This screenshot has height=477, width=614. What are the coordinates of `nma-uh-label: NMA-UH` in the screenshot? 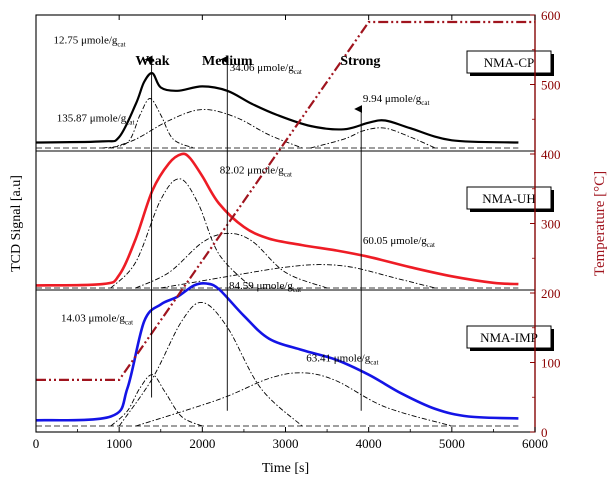 It's located at (508, 198).